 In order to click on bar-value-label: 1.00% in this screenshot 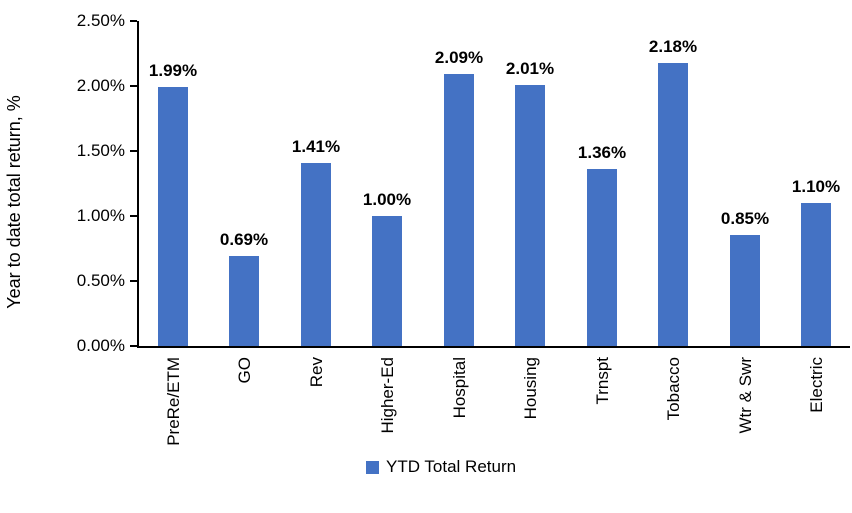, I will do `click(387, 199)`.